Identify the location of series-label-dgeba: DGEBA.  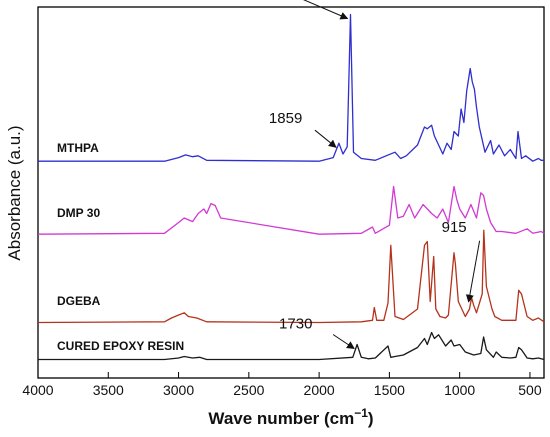
(79, 301).